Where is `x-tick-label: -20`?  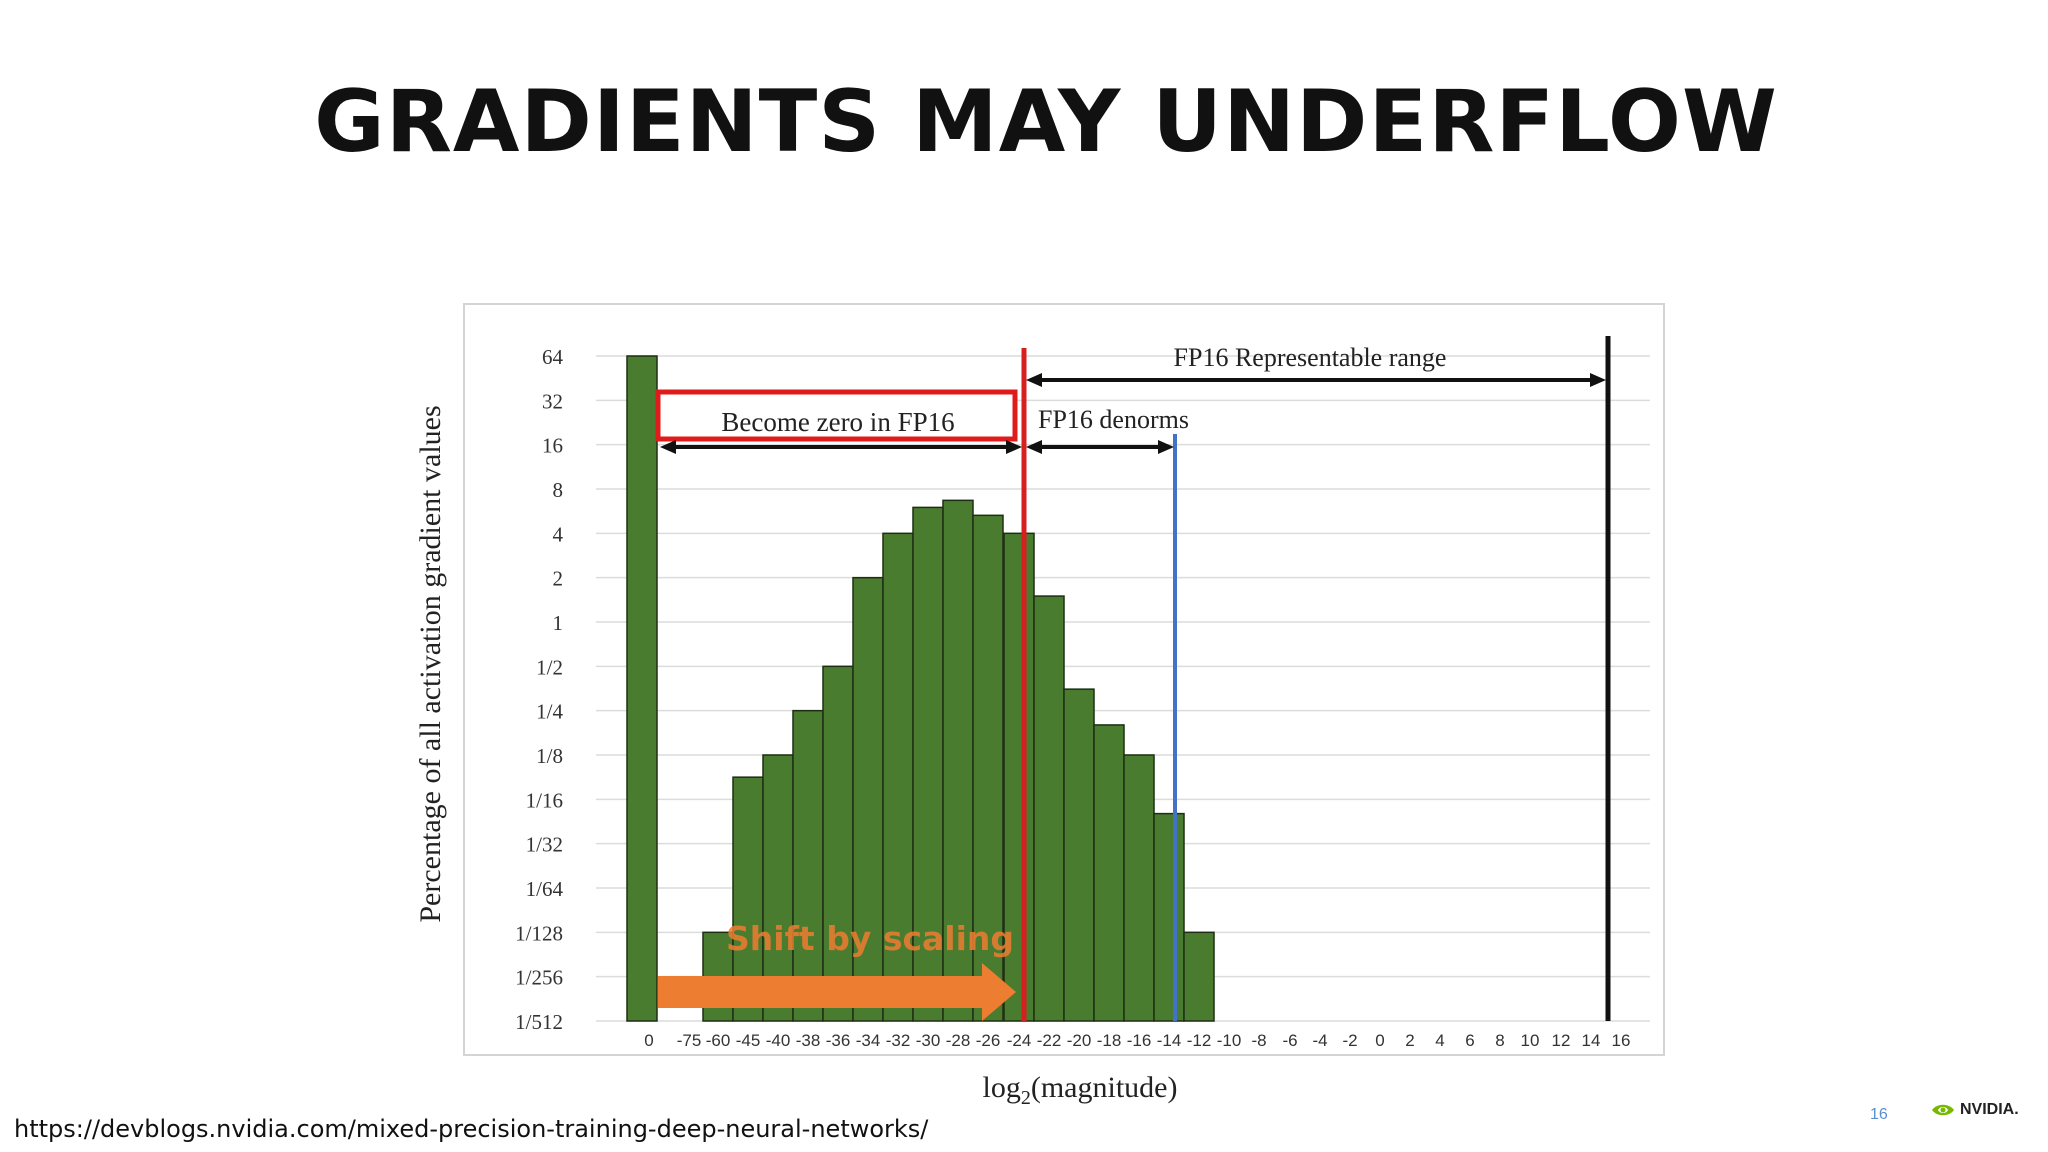
x-tick-label: -20 is located at coordinates (1079, 1040).